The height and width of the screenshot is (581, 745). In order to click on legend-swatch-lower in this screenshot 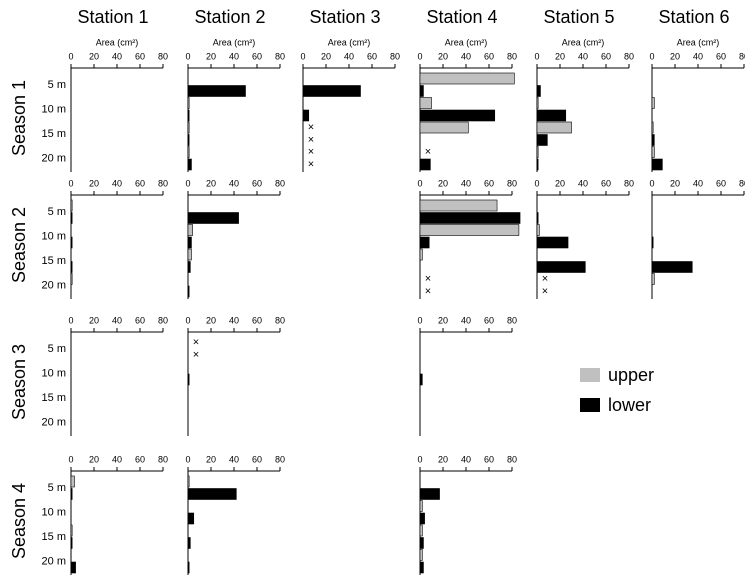, I will do `click(590, 405)`.